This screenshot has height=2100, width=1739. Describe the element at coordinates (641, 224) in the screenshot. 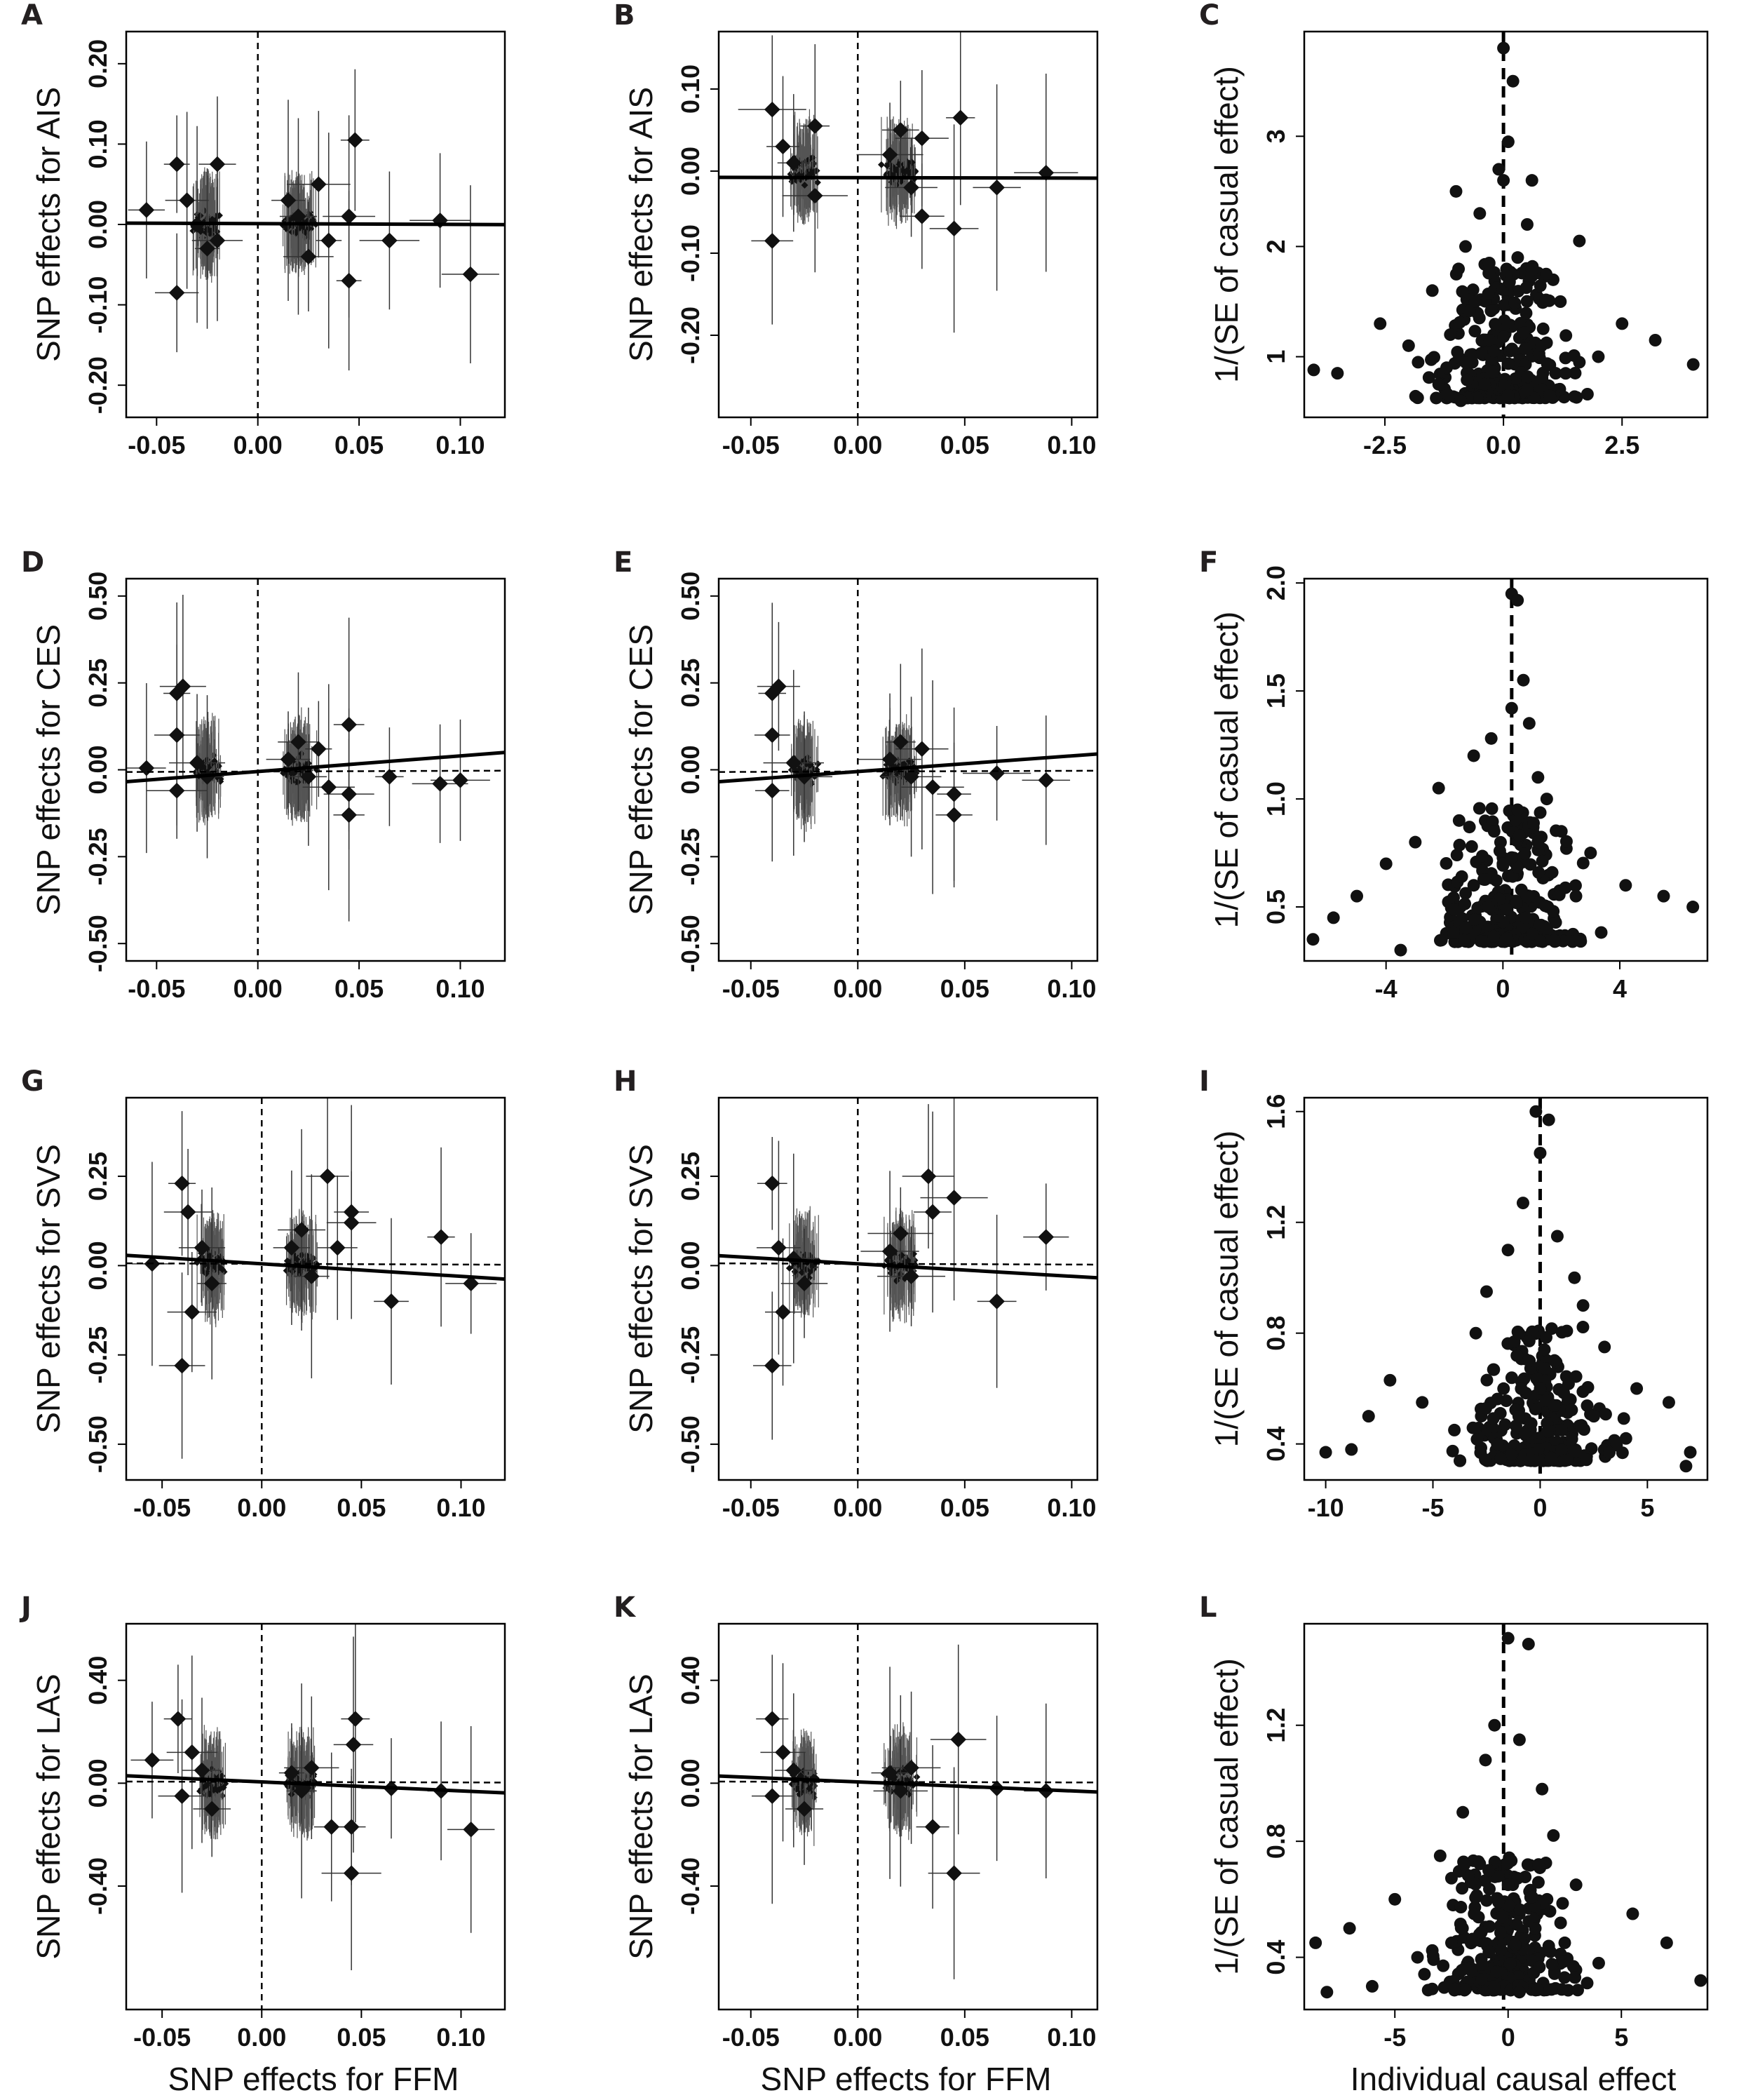

I see `y-axis-label: SNP effects for AIS` at that location.